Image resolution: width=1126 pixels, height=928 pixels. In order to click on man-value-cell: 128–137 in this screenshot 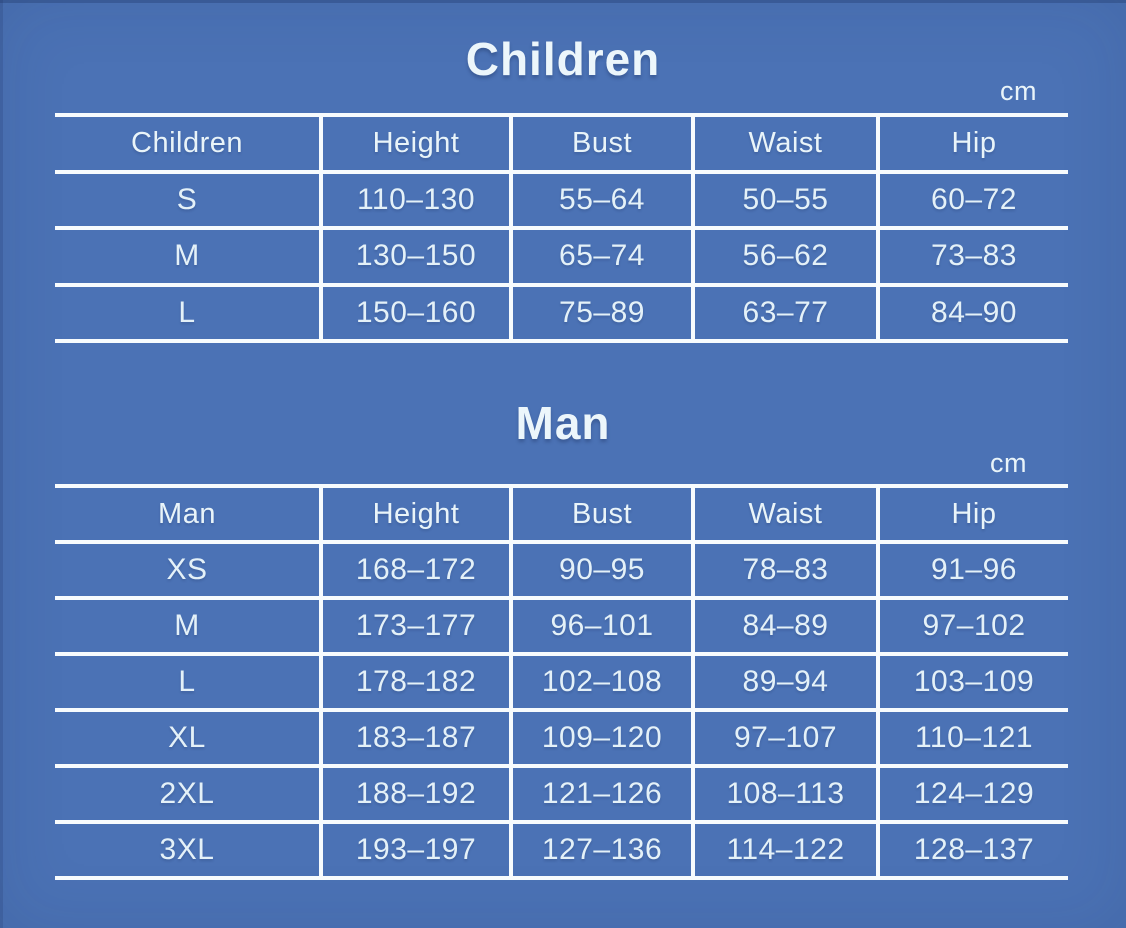, I will do `click(974, 849)`.